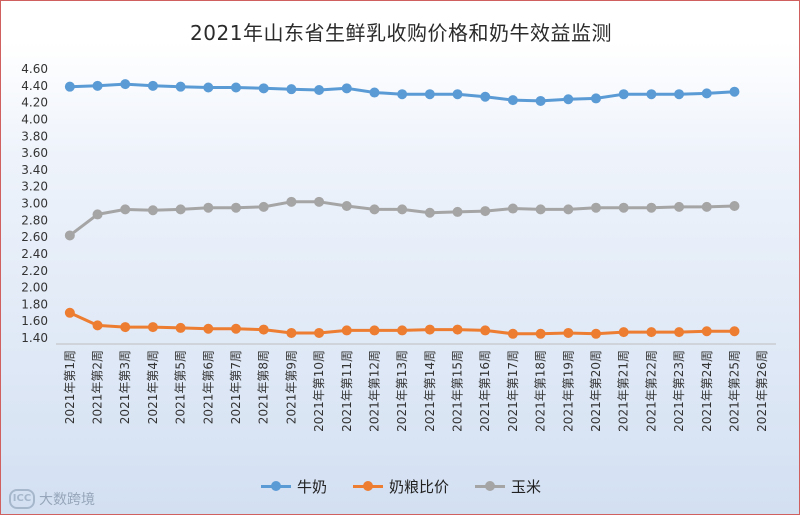 This screenshot has height=515, width=800. What do you see at coordinates (430, 391) in the screenshot?
I see `x-tick-label: 2021年第14周` at bounding box center [430, 391].